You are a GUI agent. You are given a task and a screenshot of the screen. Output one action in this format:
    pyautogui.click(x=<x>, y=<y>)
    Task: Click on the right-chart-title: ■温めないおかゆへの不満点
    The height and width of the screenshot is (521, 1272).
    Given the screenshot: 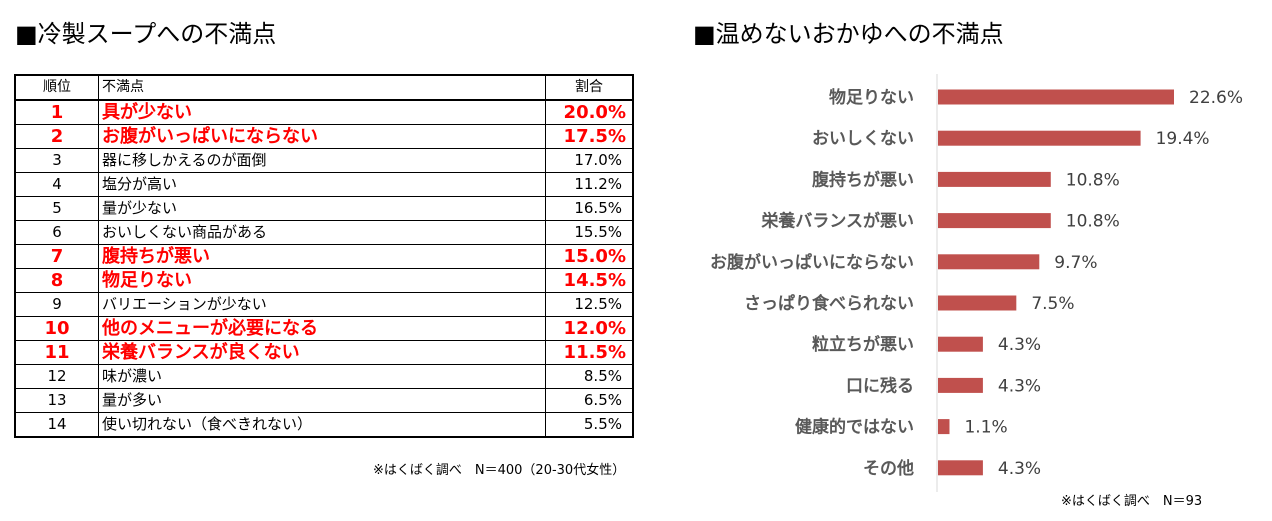 What is the action you would take?
    pyautogui.click(x=848, y=34)
    